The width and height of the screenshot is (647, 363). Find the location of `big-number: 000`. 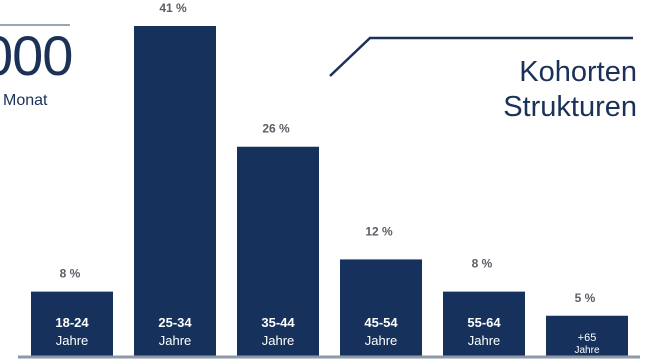

big-number: 000 is located at coordinates (36, 55).